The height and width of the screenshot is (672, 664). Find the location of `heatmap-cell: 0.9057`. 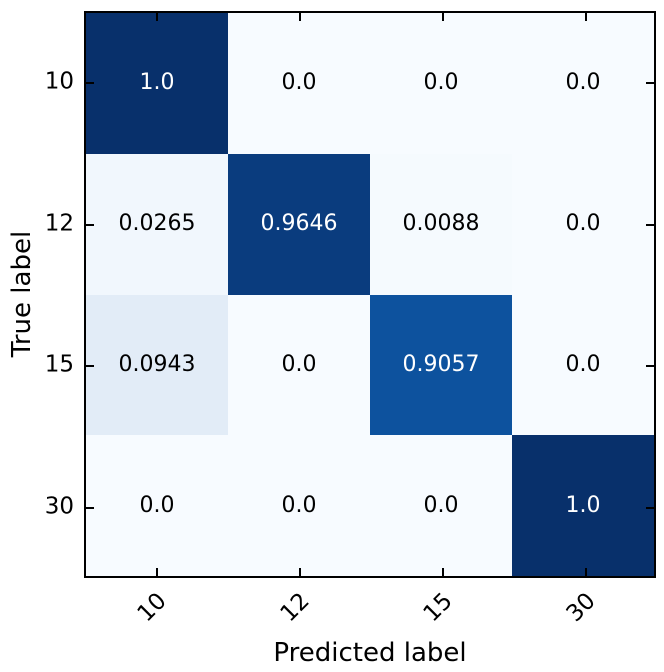

heatmap-cell: 0.9057 is located at coordinates (441, 365).